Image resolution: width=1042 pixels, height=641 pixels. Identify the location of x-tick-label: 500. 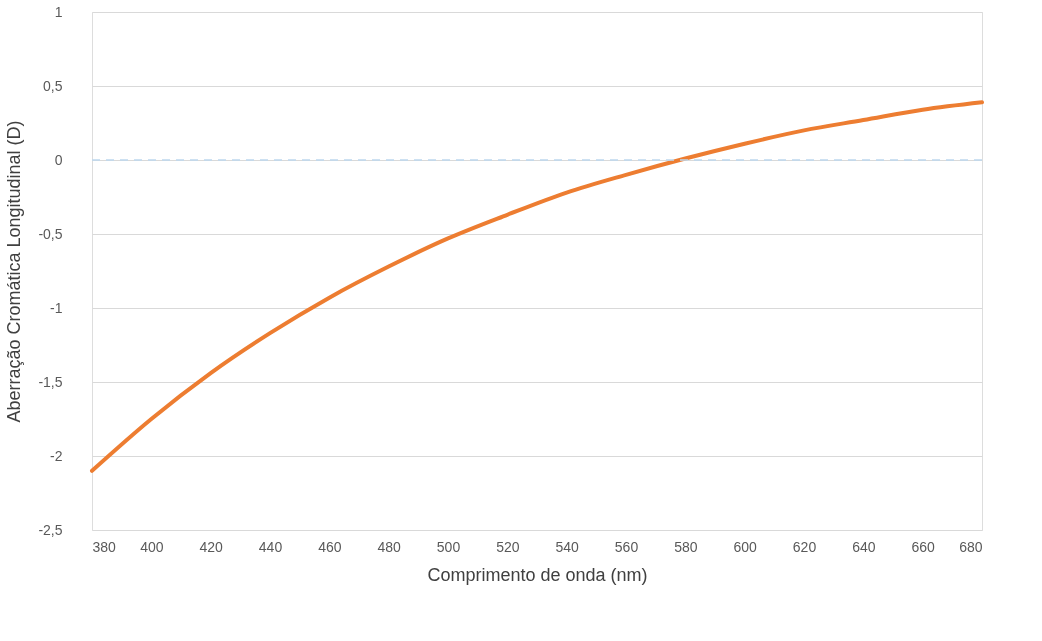
(448, 546).